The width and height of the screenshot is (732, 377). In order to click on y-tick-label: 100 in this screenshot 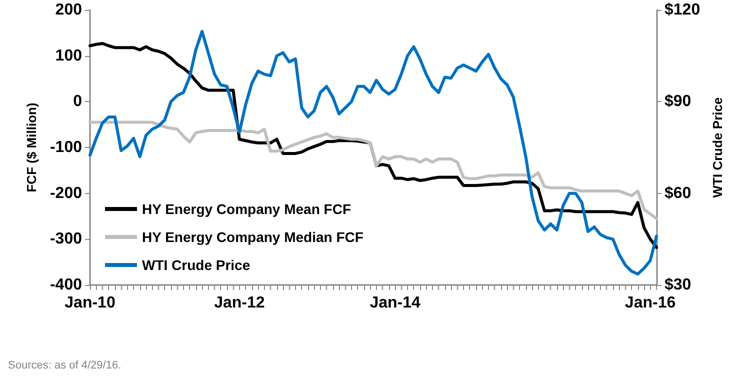, I will do `click(68, 55)`.